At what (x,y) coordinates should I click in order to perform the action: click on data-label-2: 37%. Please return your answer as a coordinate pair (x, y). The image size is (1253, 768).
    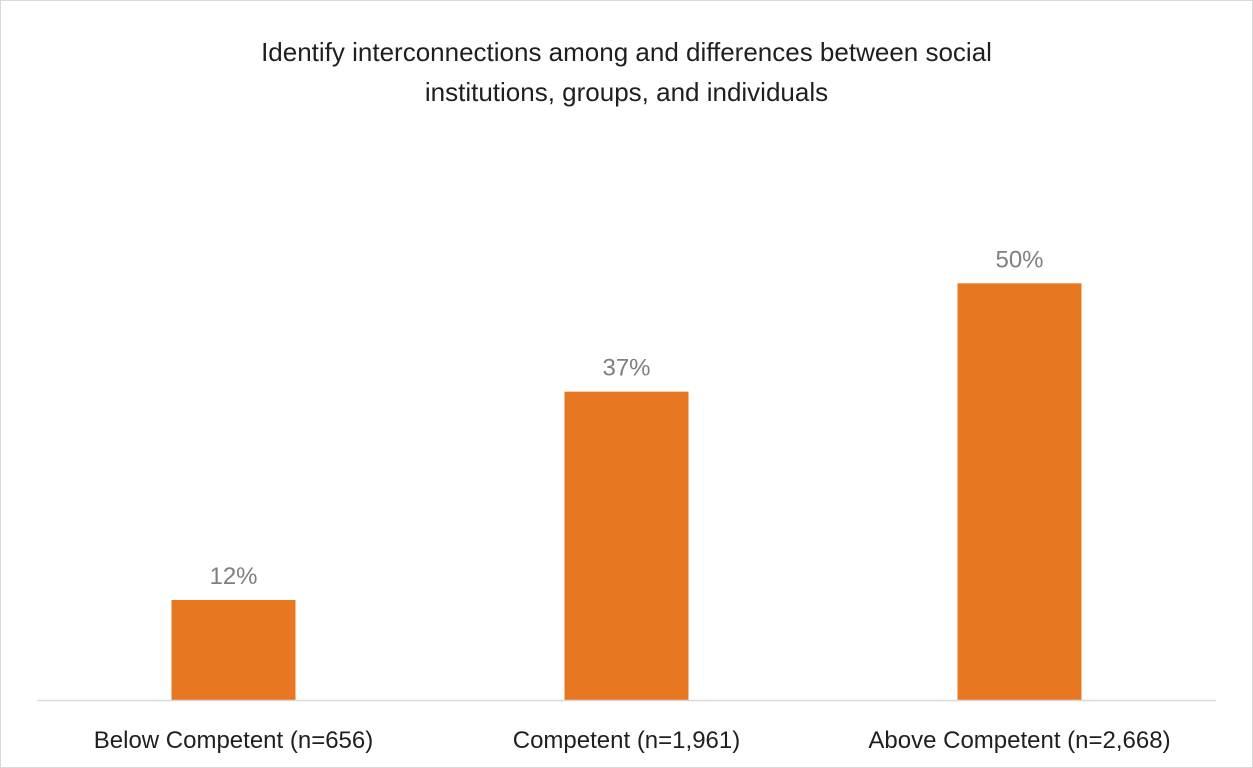
    Looking at the image, I should click on (626, 368).